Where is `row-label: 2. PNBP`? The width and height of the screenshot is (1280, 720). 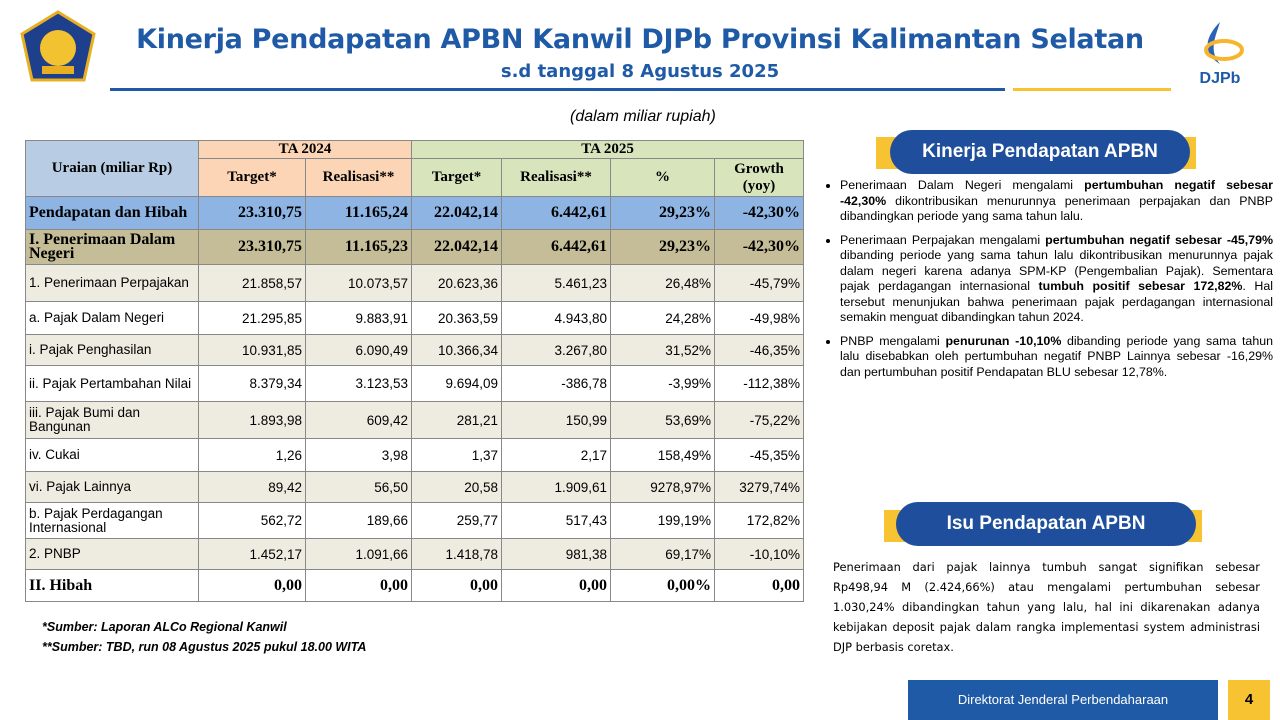 row-label: 2. PNBP is located at coordinates (112, 554).